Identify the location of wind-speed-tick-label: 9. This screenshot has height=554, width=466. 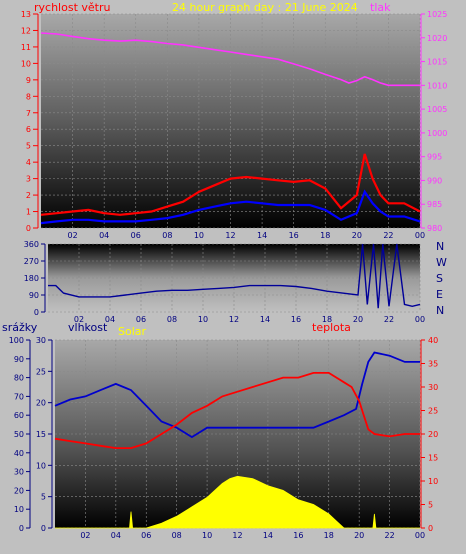
(28, 80).